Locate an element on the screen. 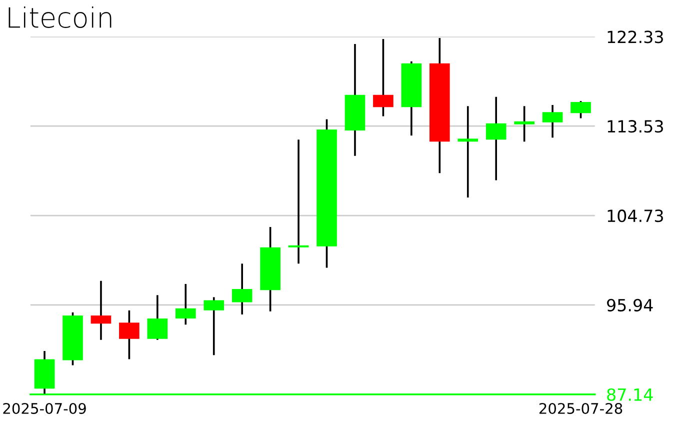 The height and width of the screenshot is (431, 676). y-tick-label: 104.73 is located at coordinates (635, 216).